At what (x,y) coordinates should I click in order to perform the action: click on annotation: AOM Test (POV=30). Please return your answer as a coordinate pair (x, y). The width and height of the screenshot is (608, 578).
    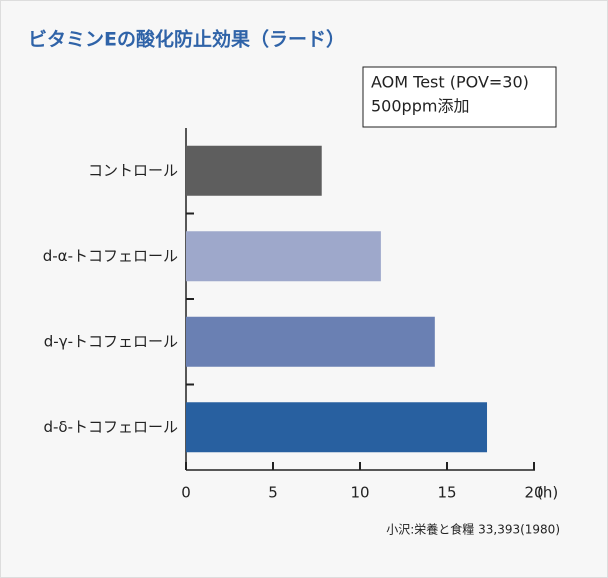
    Looking at the image, I should click on (450, 82).